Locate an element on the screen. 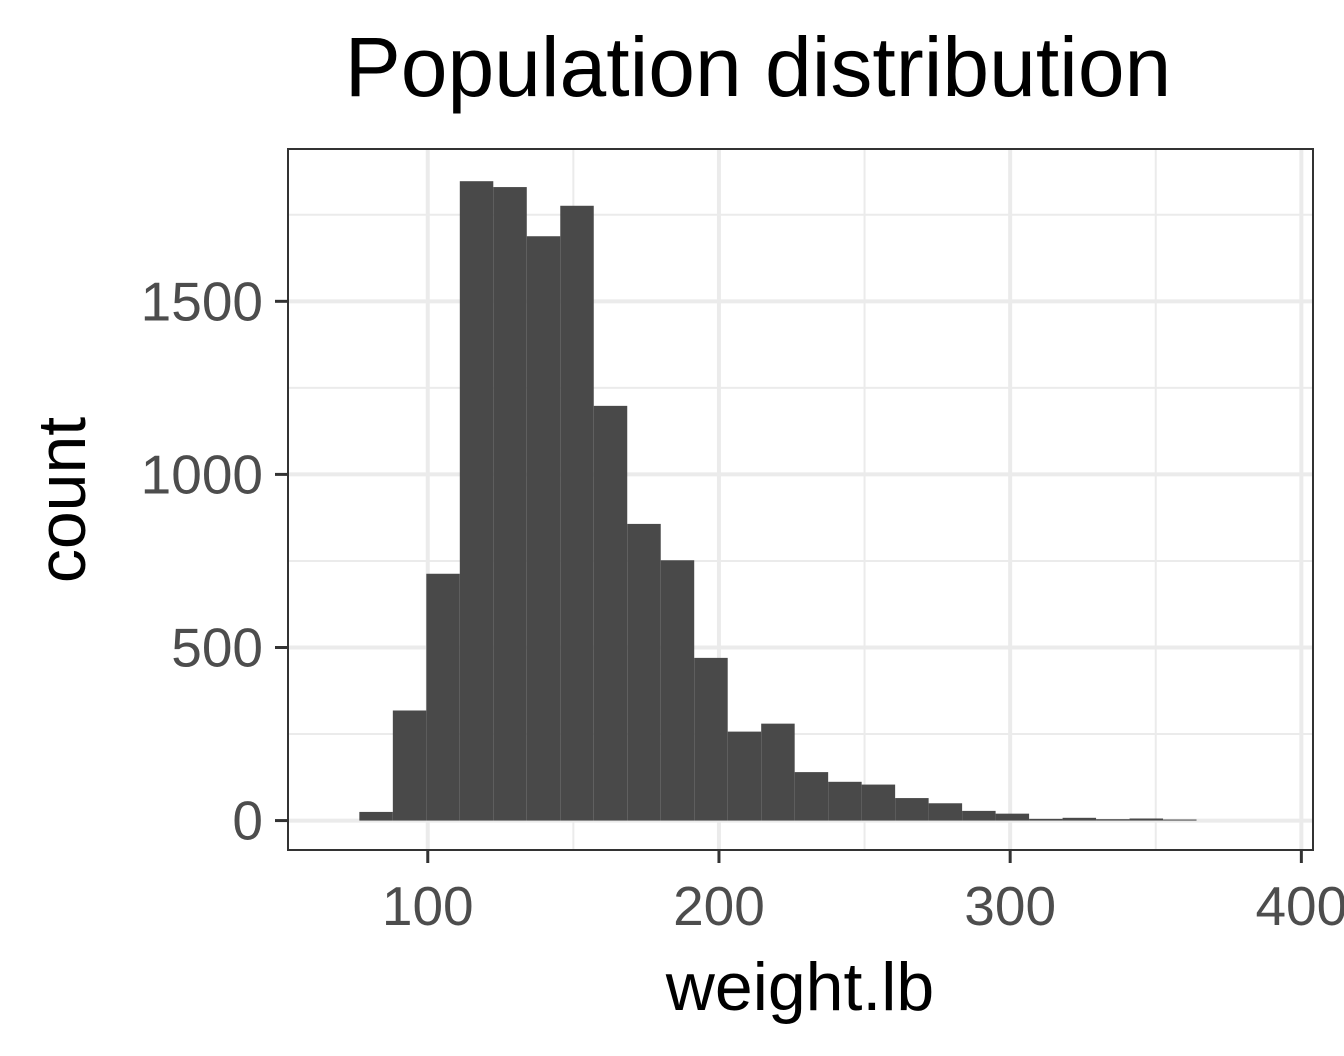  y-axis-title: count is located at coordinates (62, 500).